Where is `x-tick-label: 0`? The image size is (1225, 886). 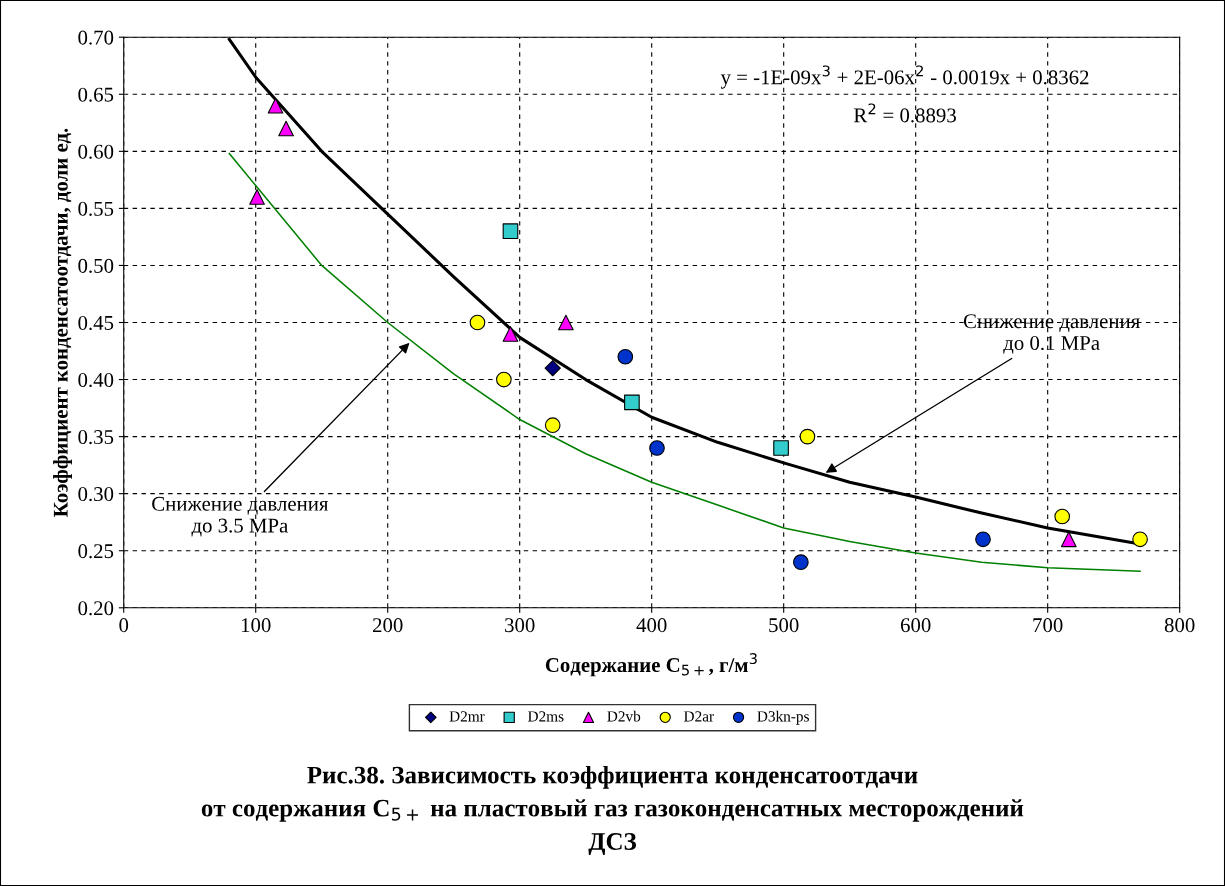 x-tick-label: 0 is located at coordinates (124, 625).